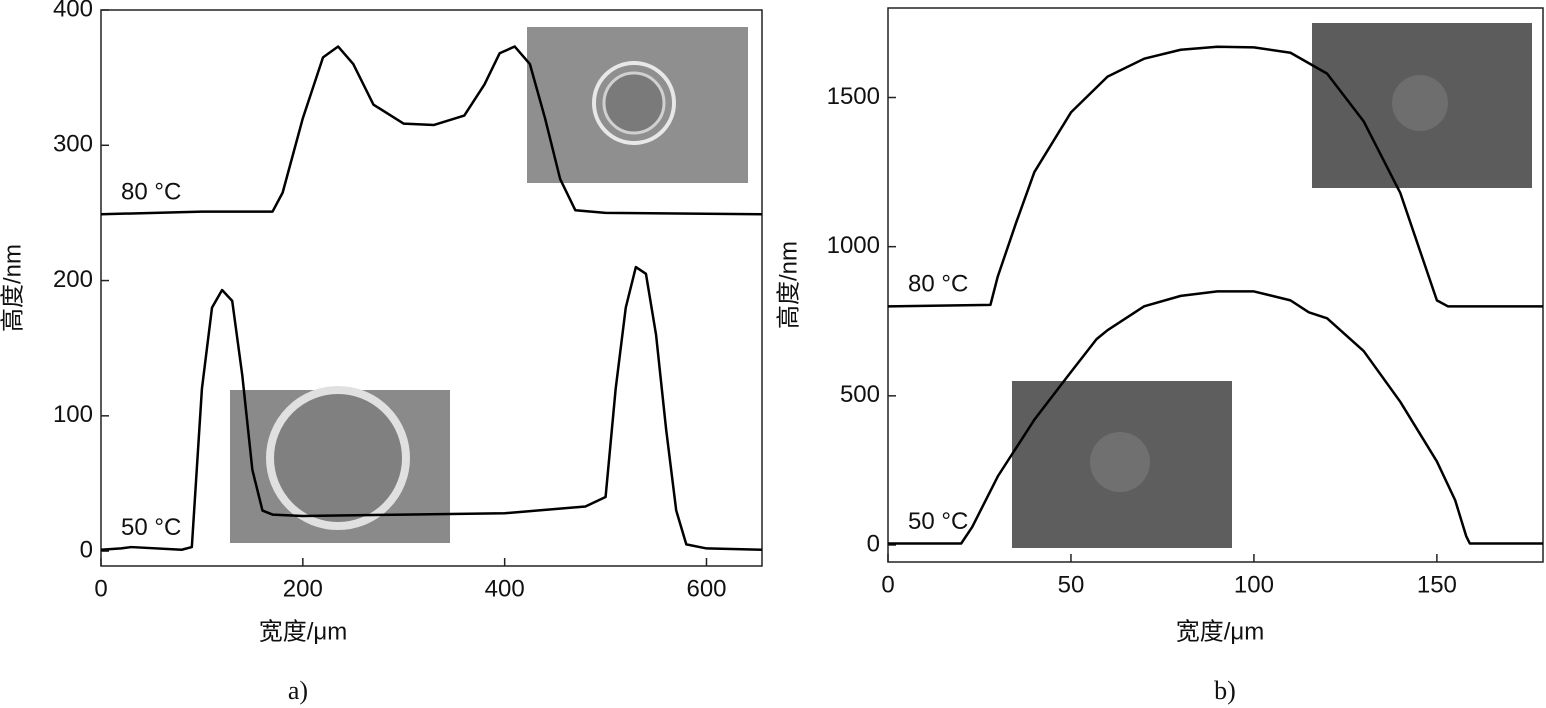 Image resolution: width=1546 pixels, height=708 pixels. Describe the element at coordinates (853, 96) in the screenshot. I see `y-tick-label: 1500` at that location.